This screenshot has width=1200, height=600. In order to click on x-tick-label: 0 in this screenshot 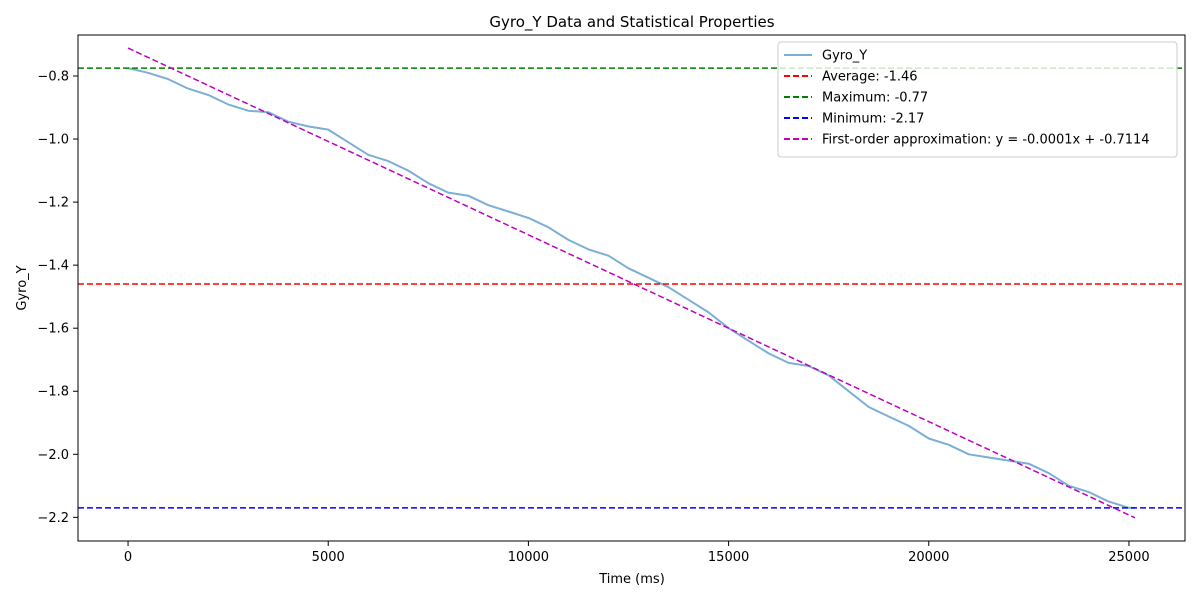, I will do `click(128, 557)`.